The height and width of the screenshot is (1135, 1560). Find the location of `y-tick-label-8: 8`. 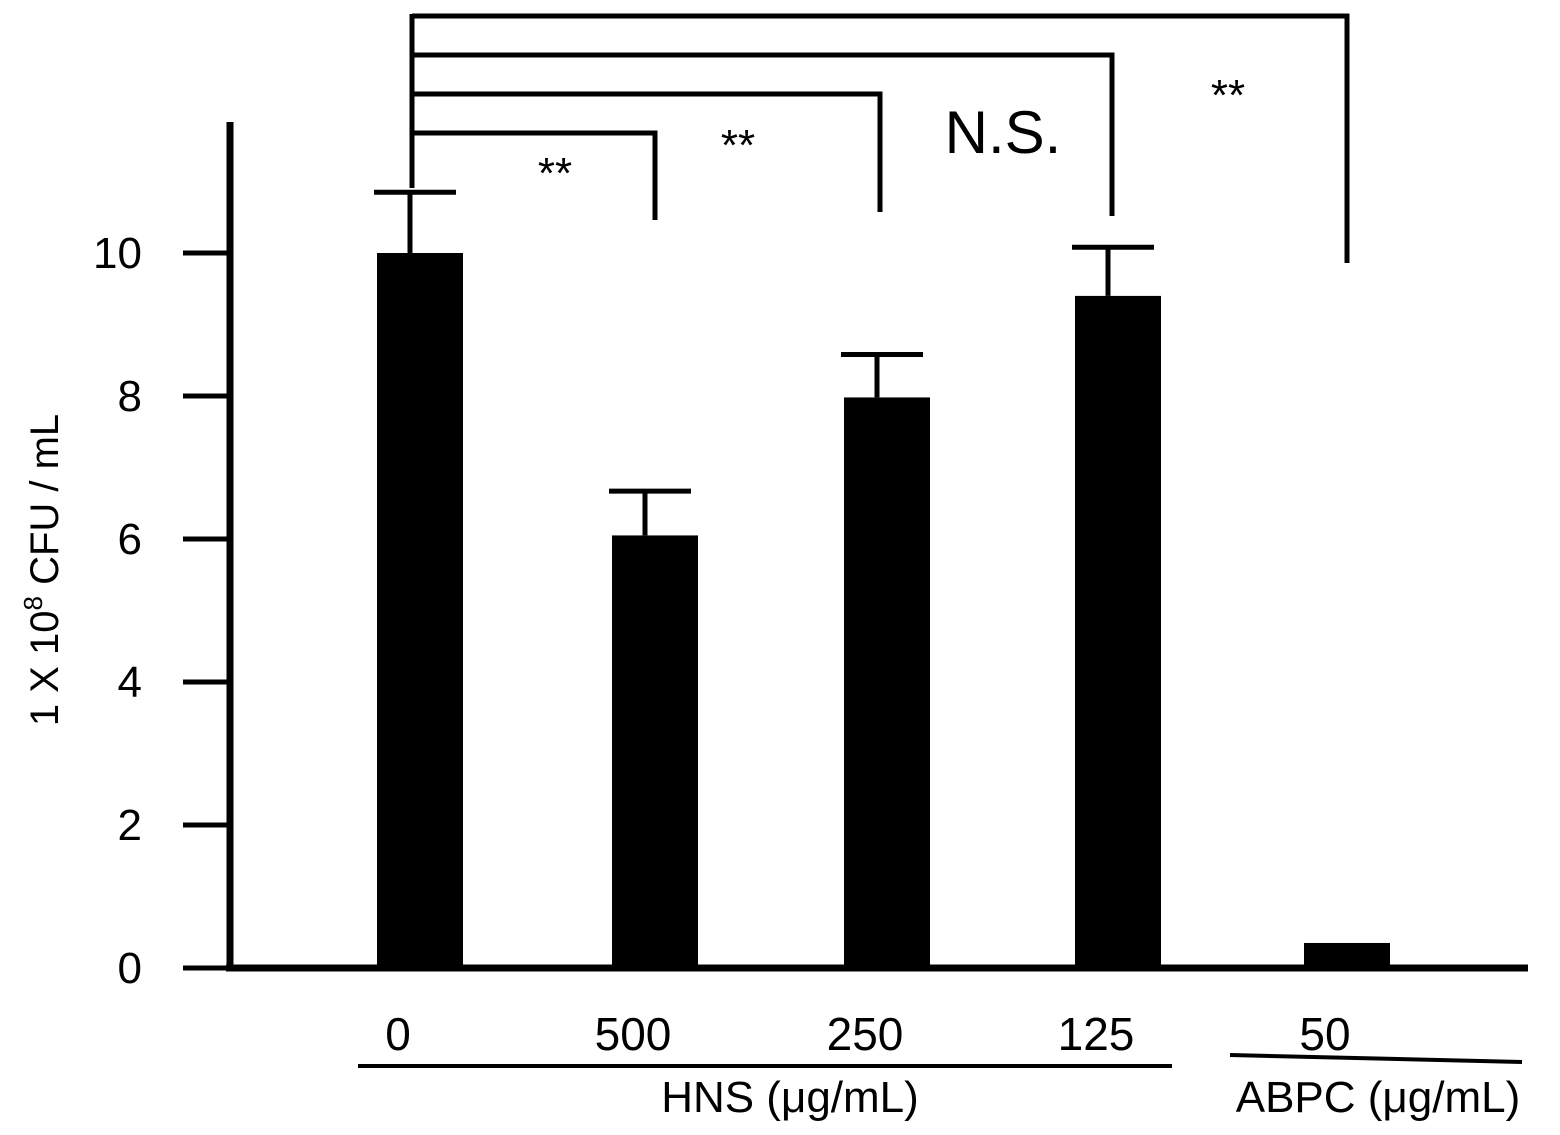

y-tick-label-8: 8 is located at coordinates (130, 396).